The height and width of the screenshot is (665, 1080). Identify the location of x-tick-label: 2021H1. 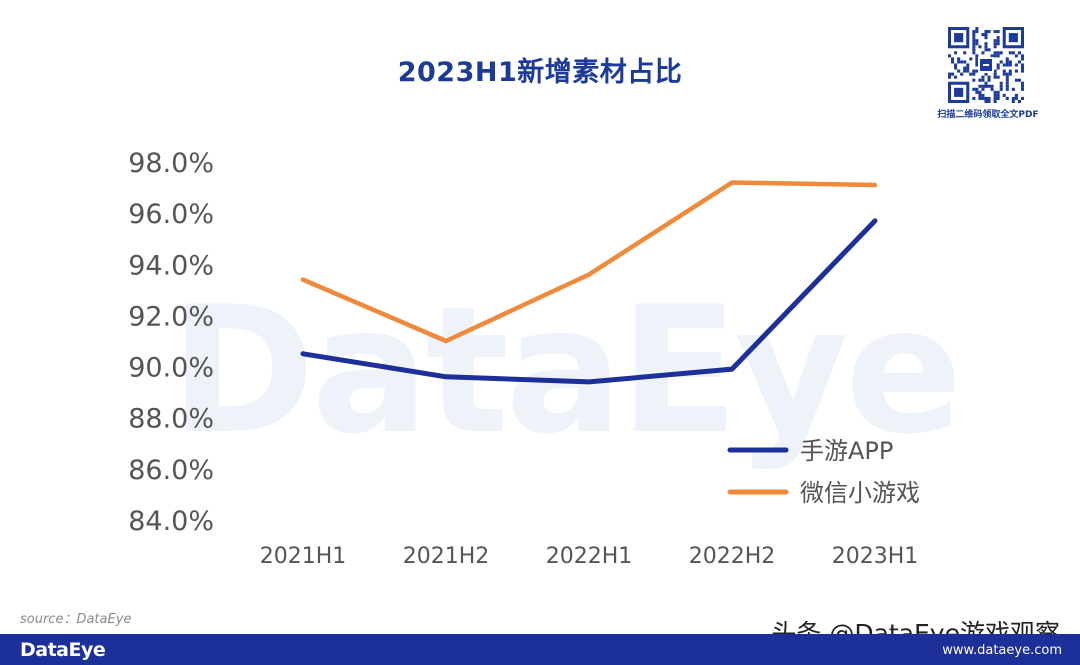
(303, 556).